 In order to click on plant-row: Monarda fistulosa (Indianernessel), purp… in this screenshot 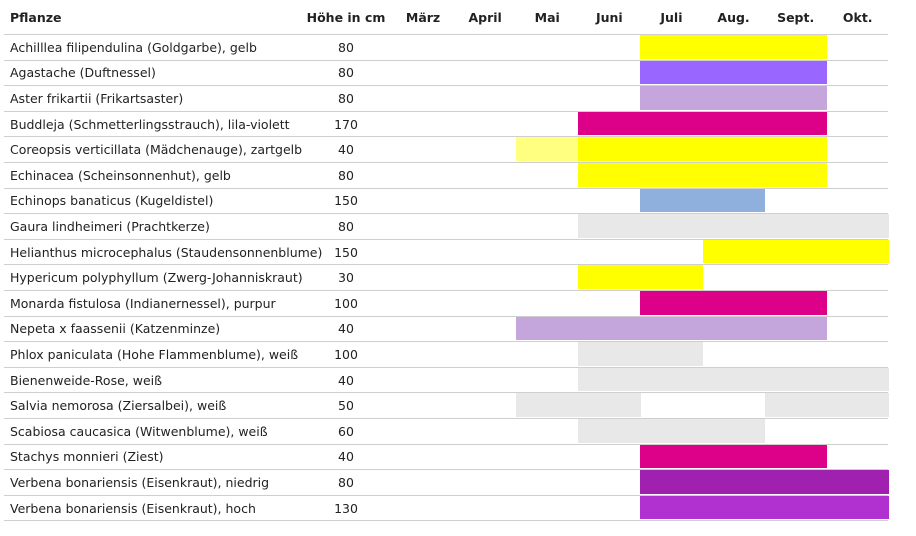, I will do `click(446, 304)`.